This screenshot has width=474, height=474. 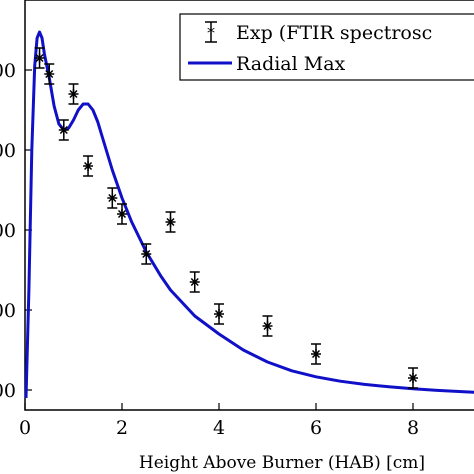 I want to click on legend-label-radial: Radial Max, so click(x=291, y=64).